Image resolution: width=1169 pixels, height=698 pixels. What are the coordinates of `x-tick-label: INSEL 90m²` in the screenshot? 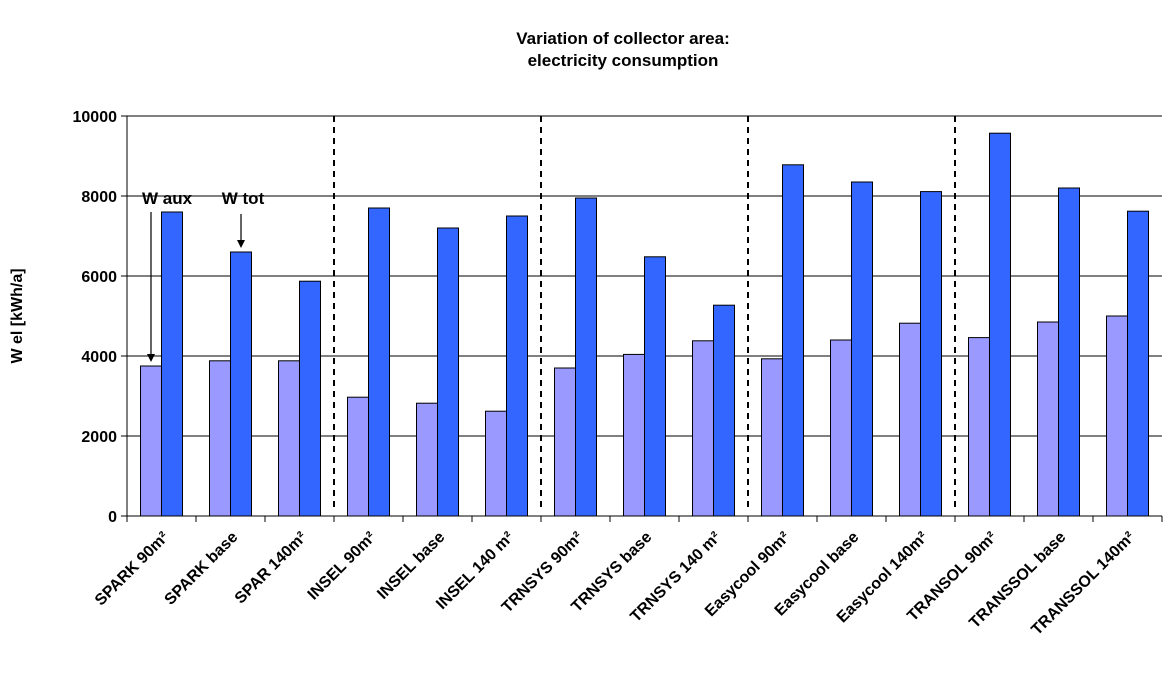 It's located at (342, 566).